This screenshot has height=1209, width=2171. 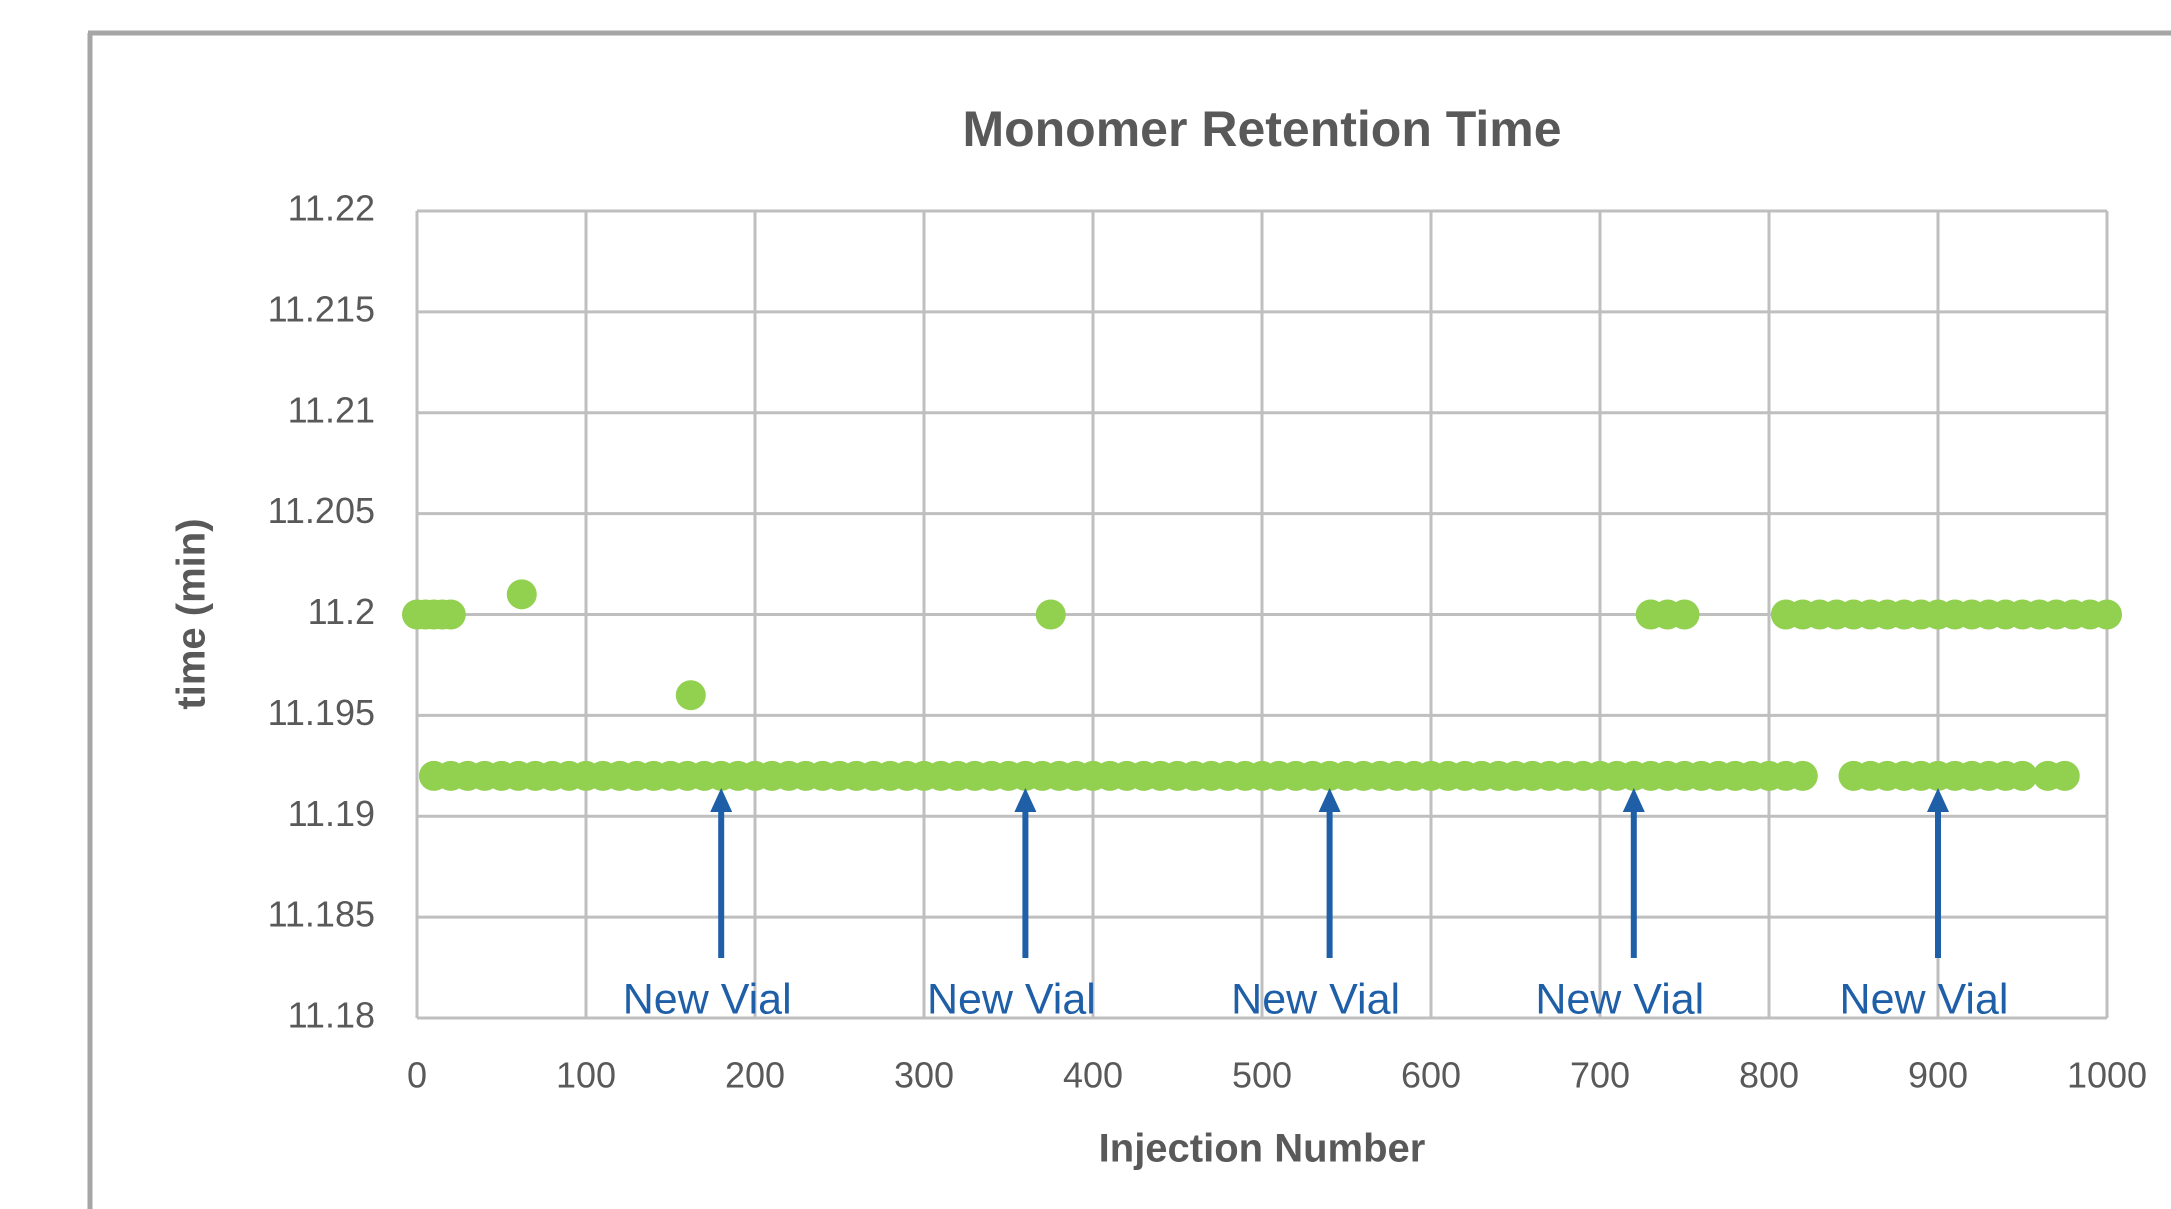 What do you see at coordinates (1262, 1075) in the screenshot?
I see `x-tick-label: 500` at bounding box center [1262, 1075].